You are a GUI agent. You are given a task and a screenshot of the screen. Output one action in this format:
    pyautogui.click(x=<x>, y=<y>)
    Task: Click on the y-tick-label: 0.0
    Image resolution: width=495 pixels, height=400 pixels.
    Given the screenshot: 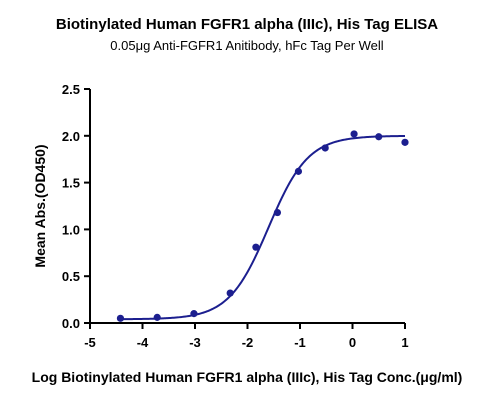 What is the action you would take?
    pyautogui.click(x=71, y=323)
    